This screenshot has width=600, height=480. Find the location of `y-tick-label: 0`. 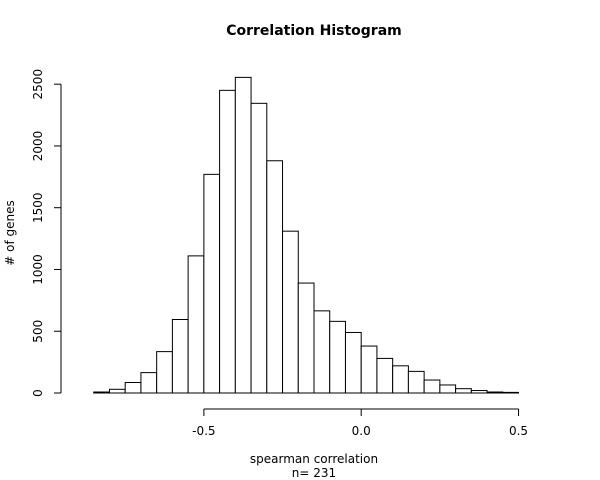

y-tick-label: 0 is located at coordinates (38, 393).